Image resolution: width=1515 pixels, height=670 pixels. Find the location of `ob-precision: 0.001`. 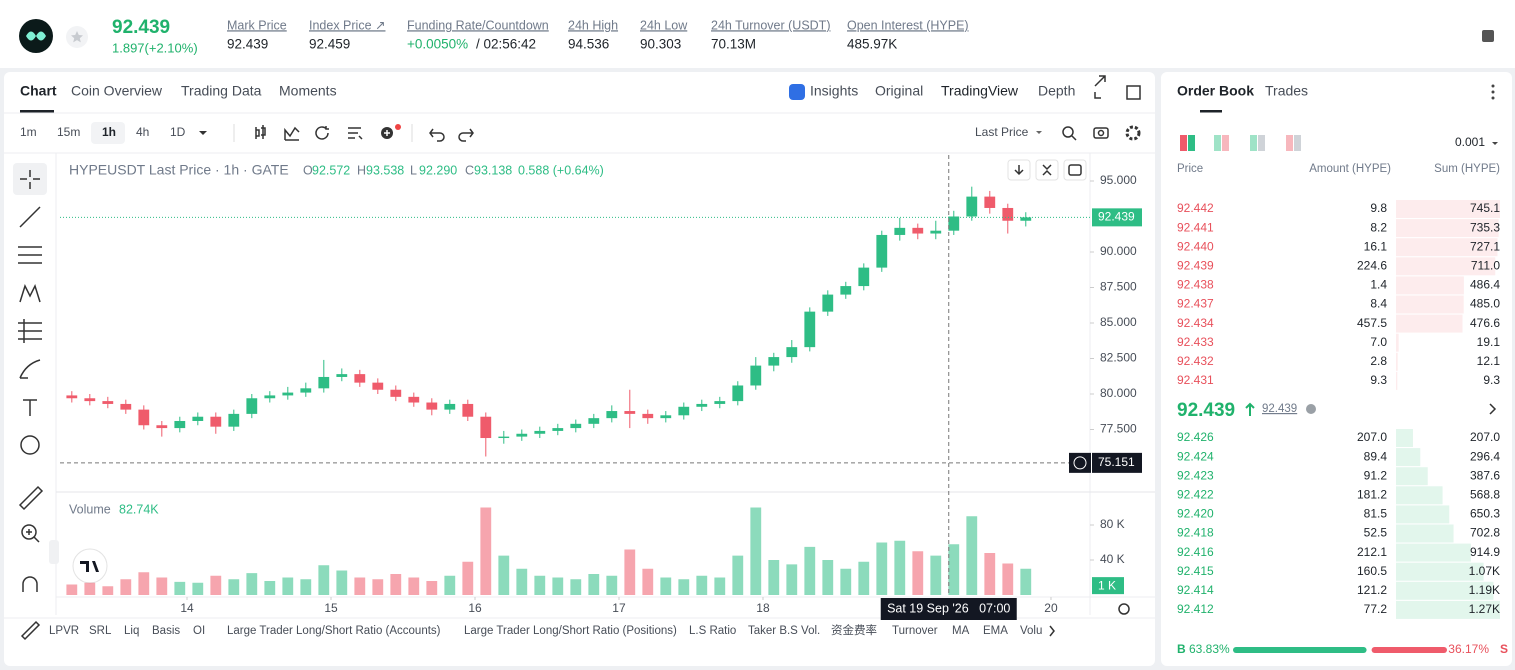

ob-precision: 0.001 is located at coordinates (1470, 142).